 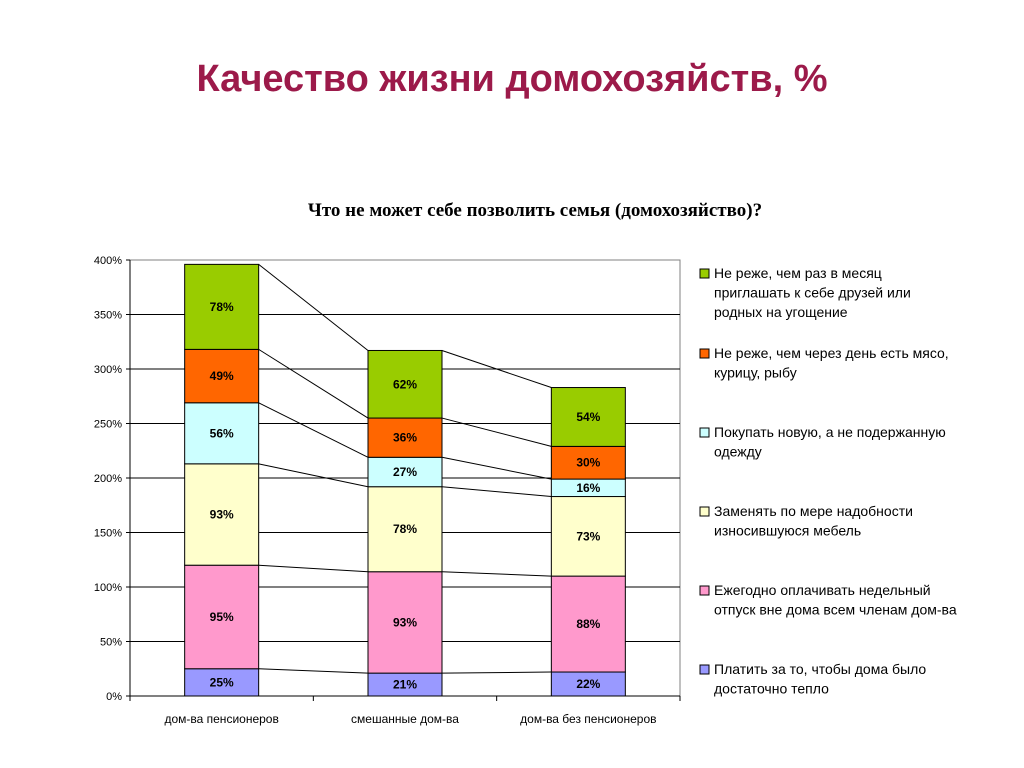 What do you see at coordinates (820, 669) in the screenshot?
I see `legend-label: Платить за то, чтобы дома было` at bounding box center [820, 669].